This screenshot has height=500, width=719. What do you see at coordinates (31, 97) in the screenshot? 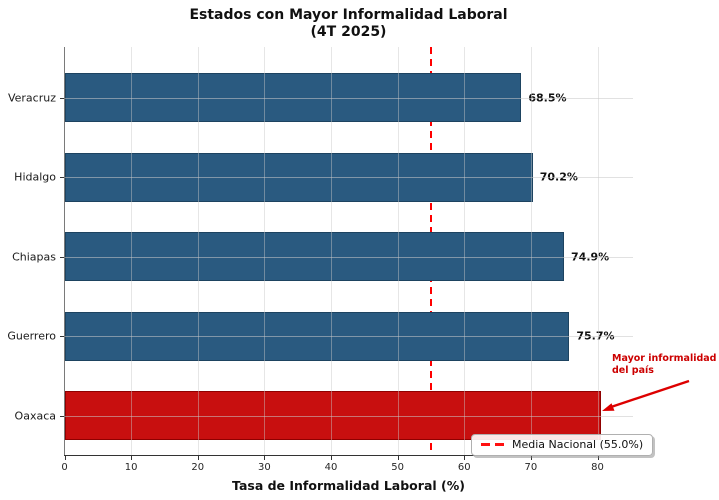
I see `y-tick-label: Veracruz` at bounding box center [31, 97].